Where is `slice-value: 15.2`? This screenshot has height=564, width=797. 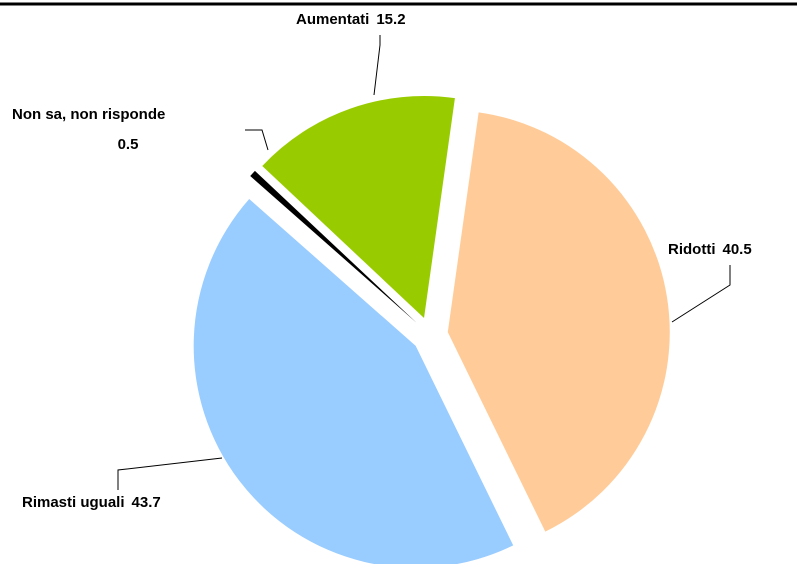
slice-value: 15.2 is located at coordinates (390, 19).